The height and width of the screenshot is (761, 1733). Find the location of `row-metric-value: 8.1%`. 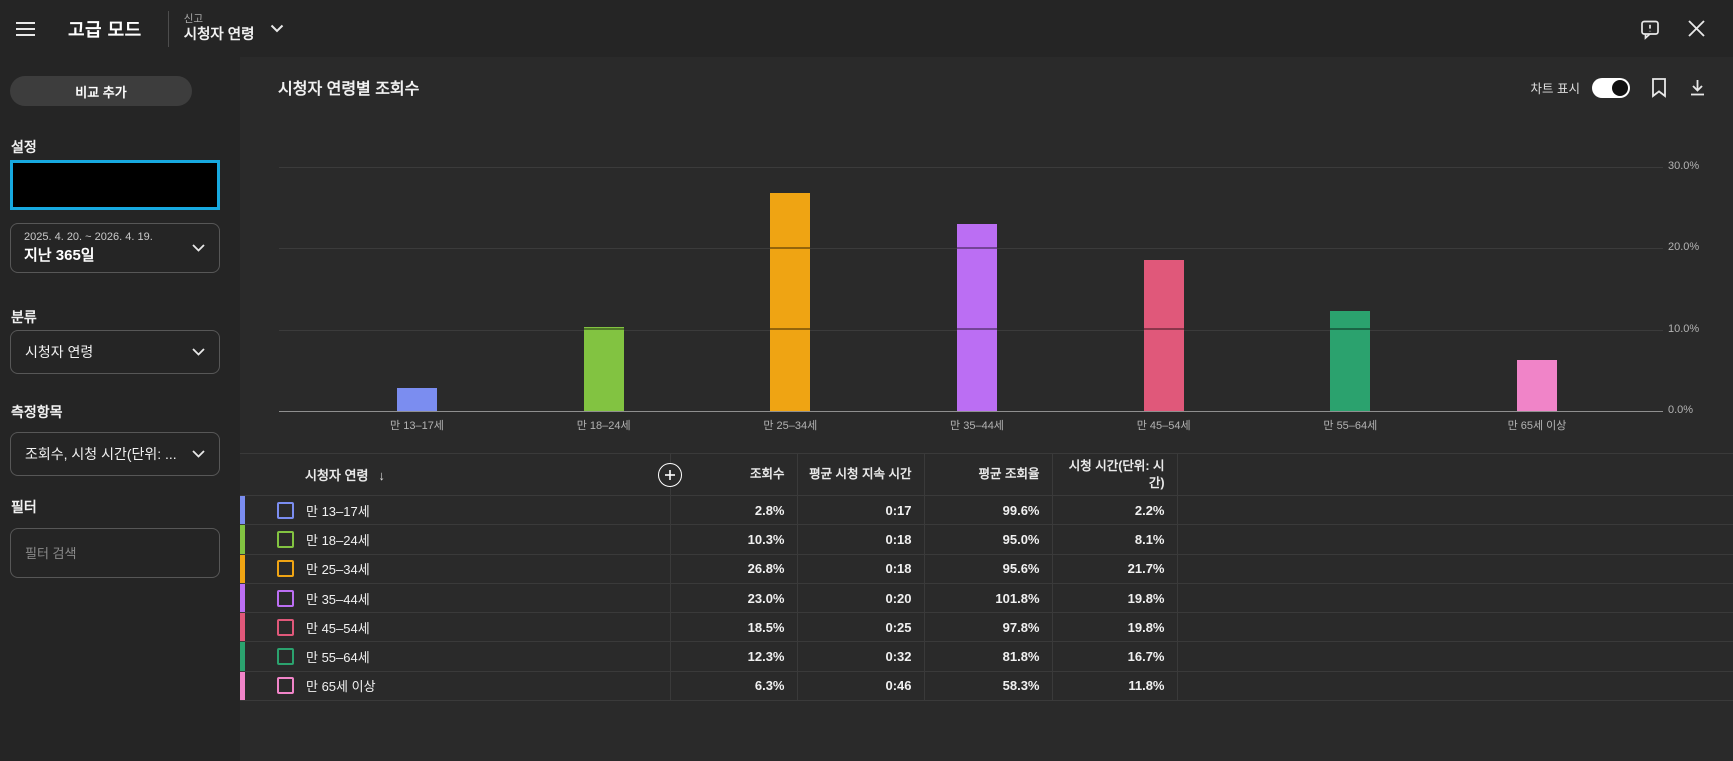

row-metric-value: 8.1% is located at coordinates (1114, 539).